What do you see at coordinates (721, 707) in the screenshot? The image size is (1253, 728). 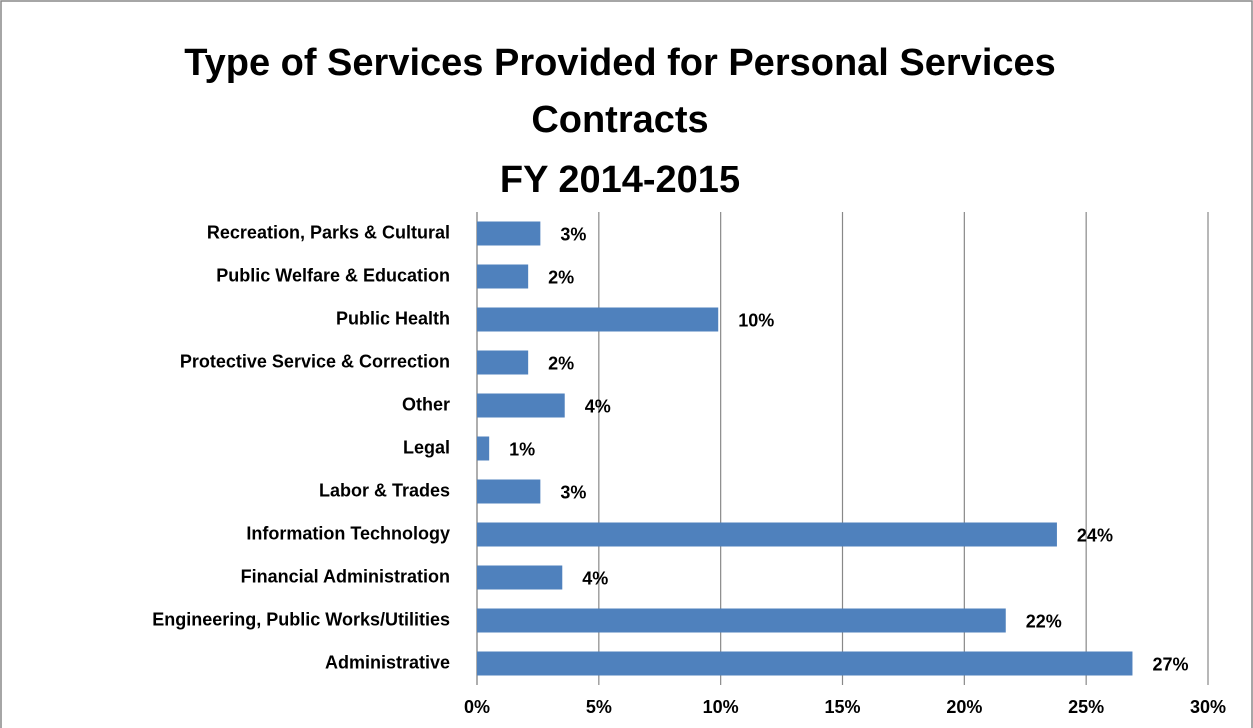 I see `x-tick-label: 10%` at bounding box center [721, 707].